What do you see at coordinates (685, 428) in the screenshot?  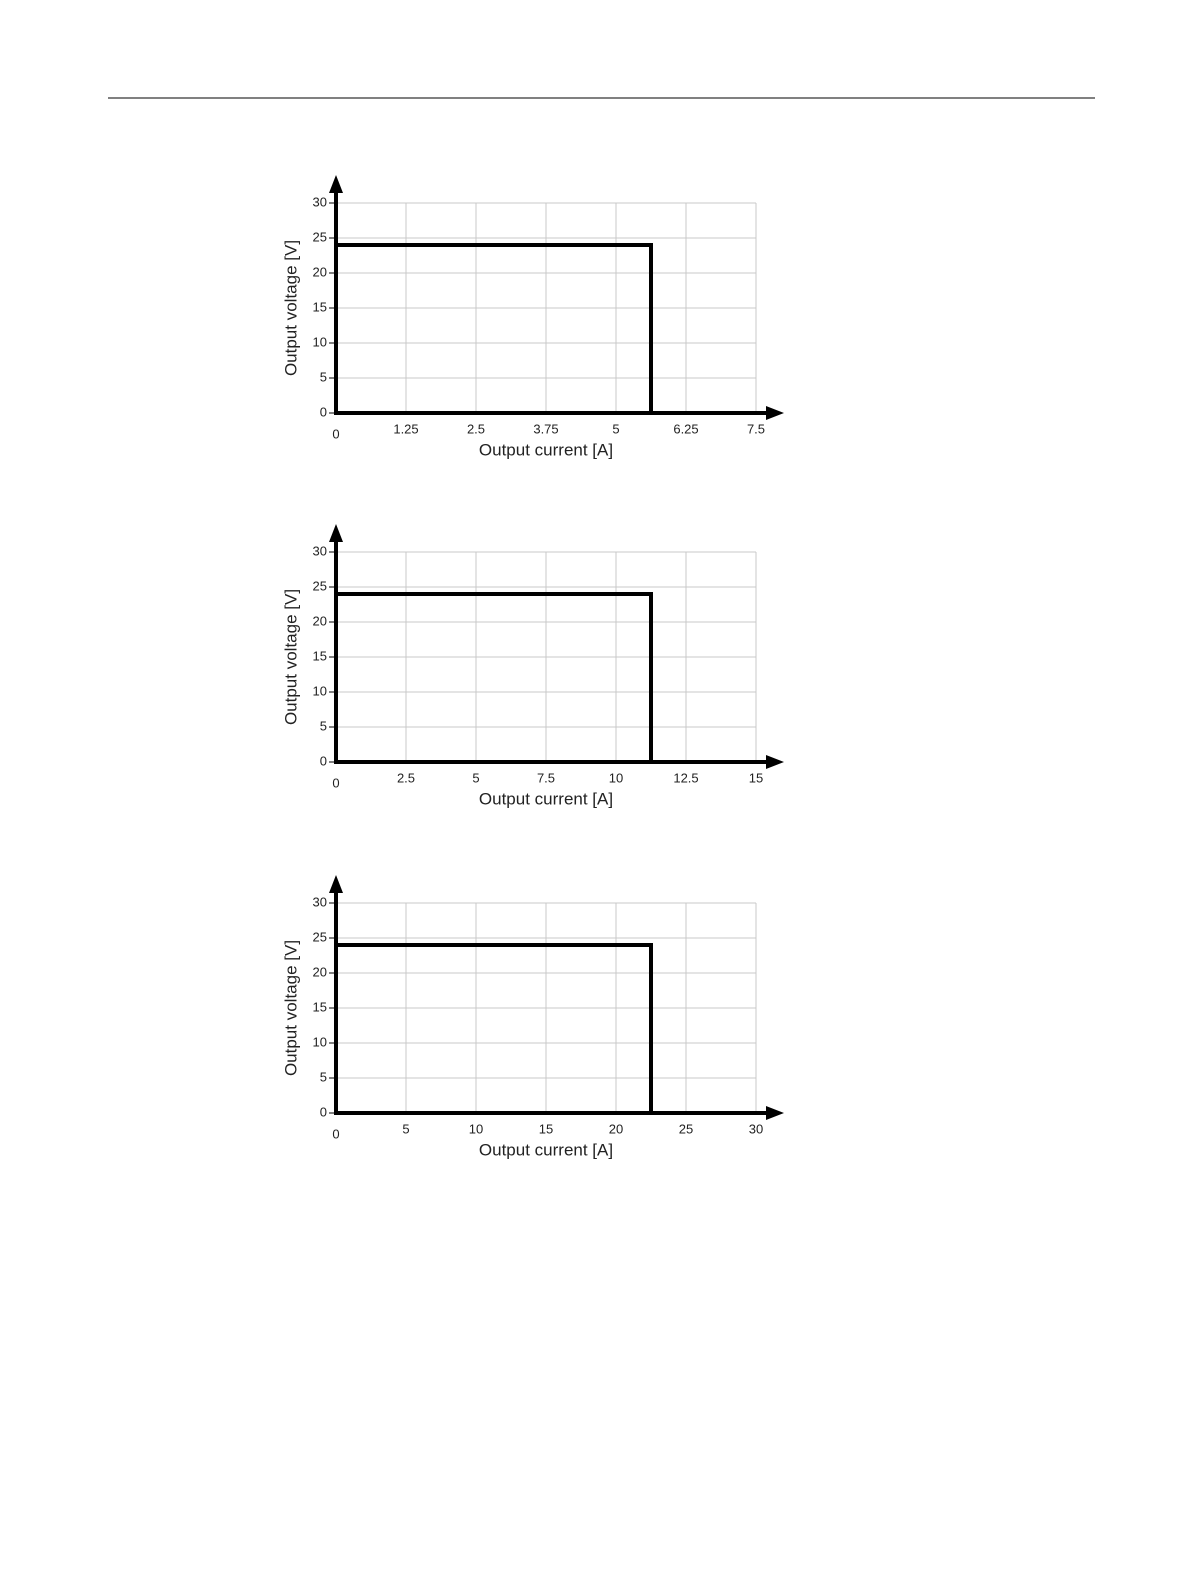 I see `x-tick-label: 6.25` at bounding box center [685, 428].